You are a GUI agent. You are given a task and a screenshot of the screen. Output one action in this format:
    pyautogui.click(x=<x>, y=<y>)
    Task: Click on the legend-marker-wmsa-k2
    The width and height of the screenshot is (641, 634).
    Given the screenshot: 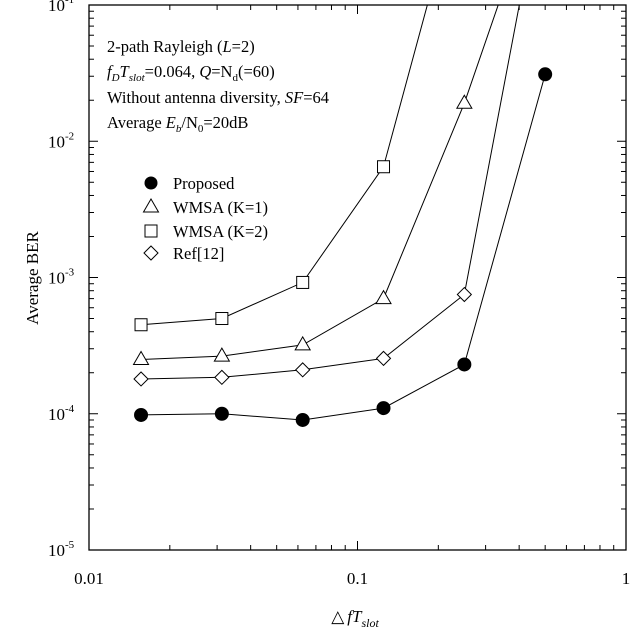 What is the action you would take?
    pyautogui.click(x=151, y=231)
    